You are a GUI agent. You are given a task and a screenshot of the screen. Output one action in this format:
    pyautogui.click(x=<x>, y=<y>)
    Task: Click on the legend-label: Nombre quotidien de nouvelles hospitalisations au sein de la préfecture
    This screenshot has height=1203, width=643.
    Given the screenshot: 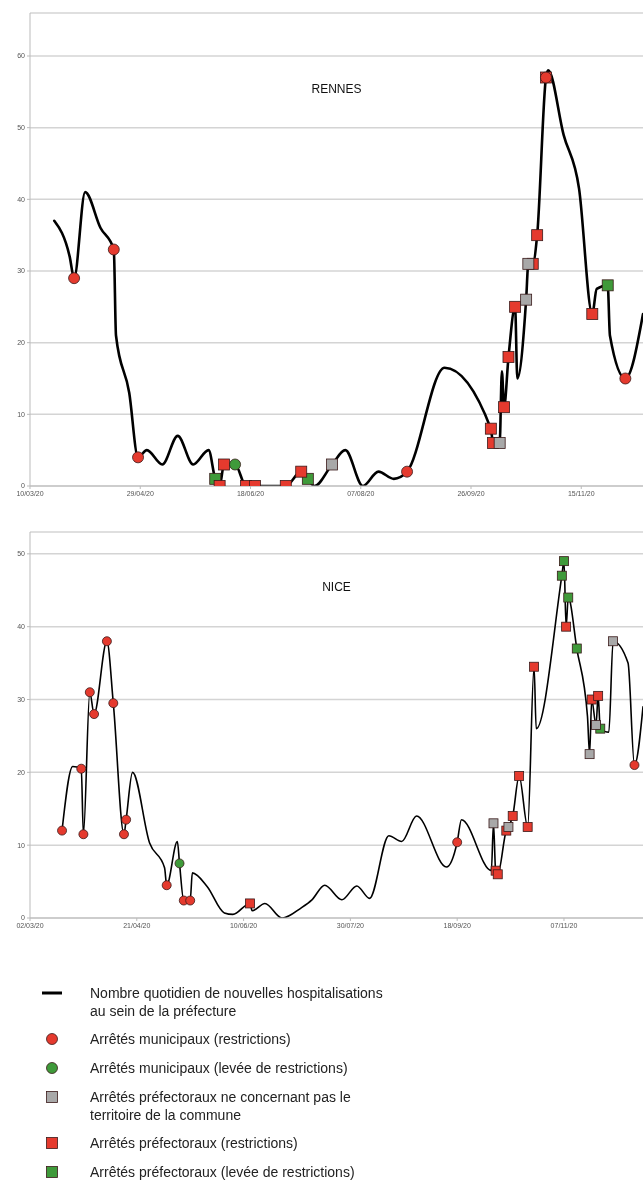 What is the action you would take?
    pyautogui.click(x=237, y=1002)
    